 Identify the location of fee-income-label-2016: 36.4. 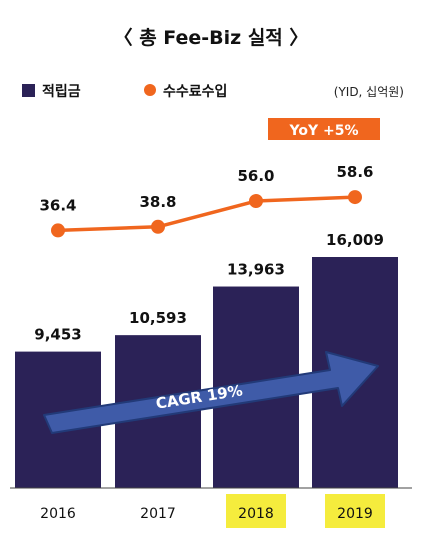
(57, 205).